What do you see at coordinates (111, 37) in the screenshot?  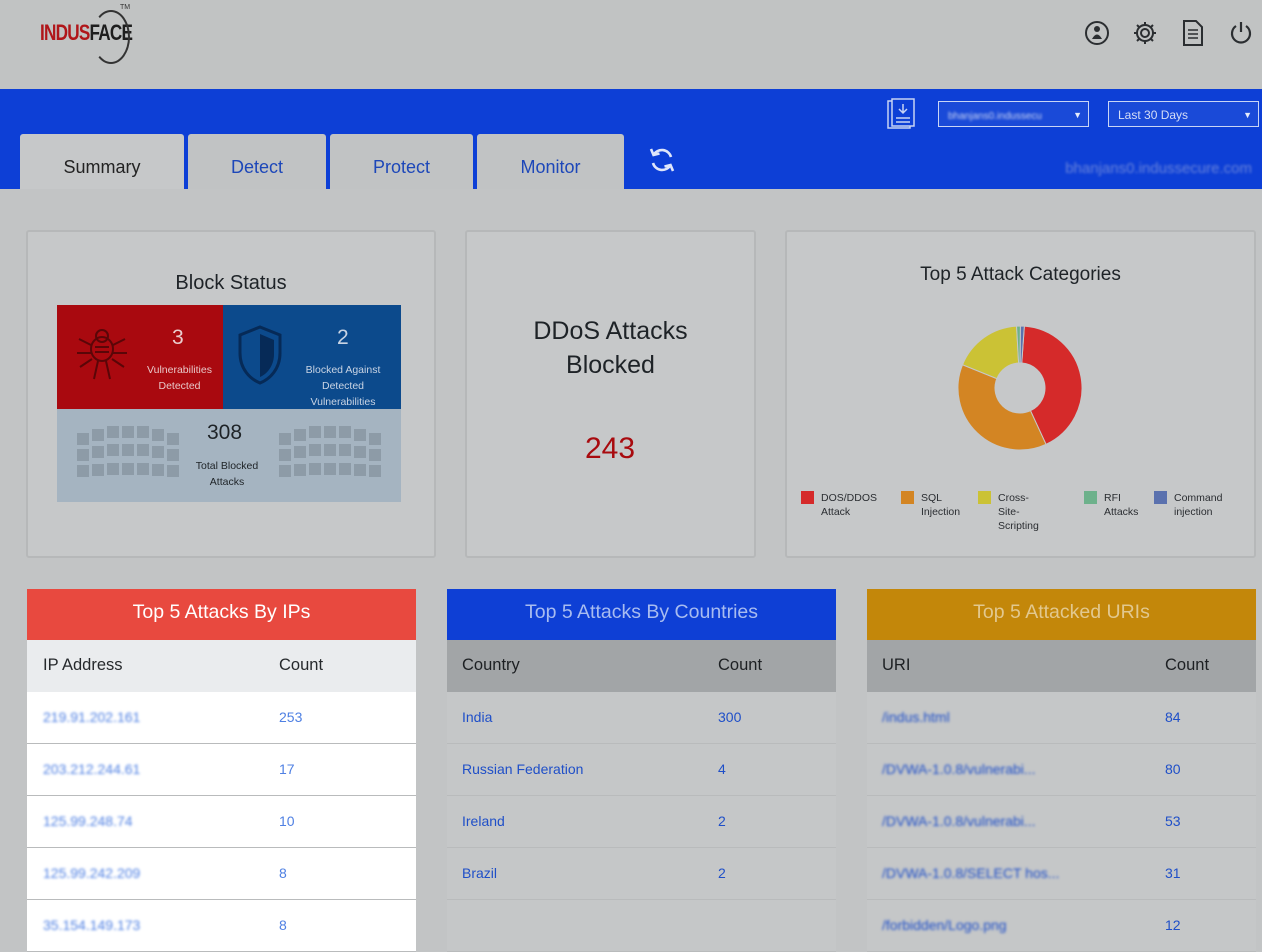 I see `logo-arc` at bounding box center [111, 37].